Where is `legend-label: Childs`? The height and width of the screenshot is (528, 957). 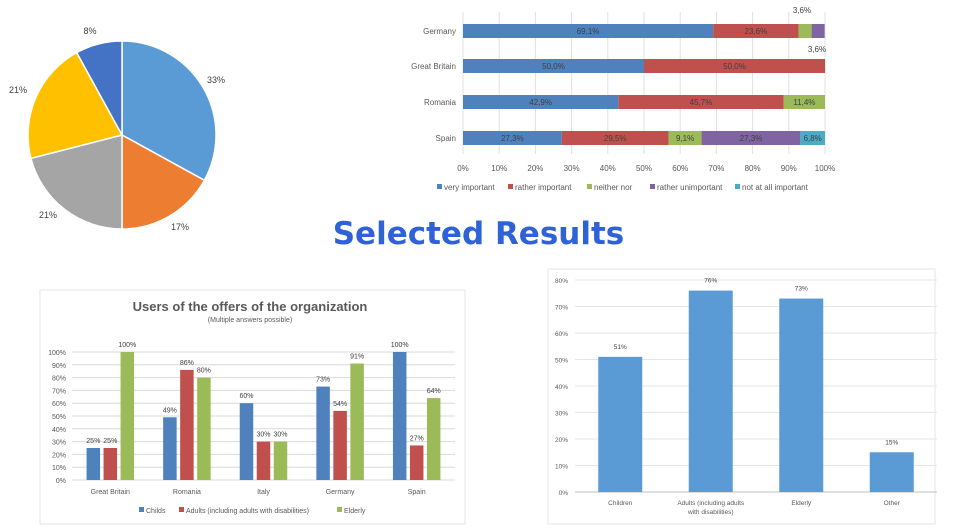 legend-label: Childs is located at coordinates (156, 511).